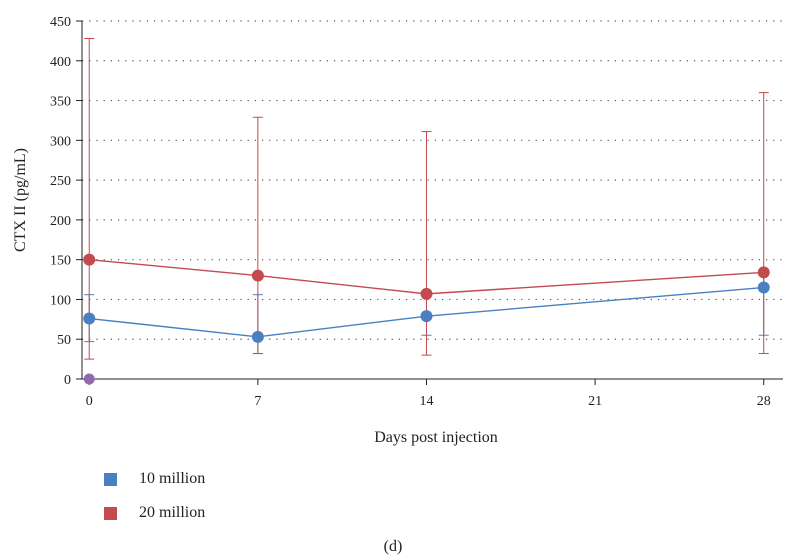 The image size is (786, 560). What do you see at coordinates (172, 512) in the screenshot?
I see `legend-label: 20 million` at bounding box center [172, 512].